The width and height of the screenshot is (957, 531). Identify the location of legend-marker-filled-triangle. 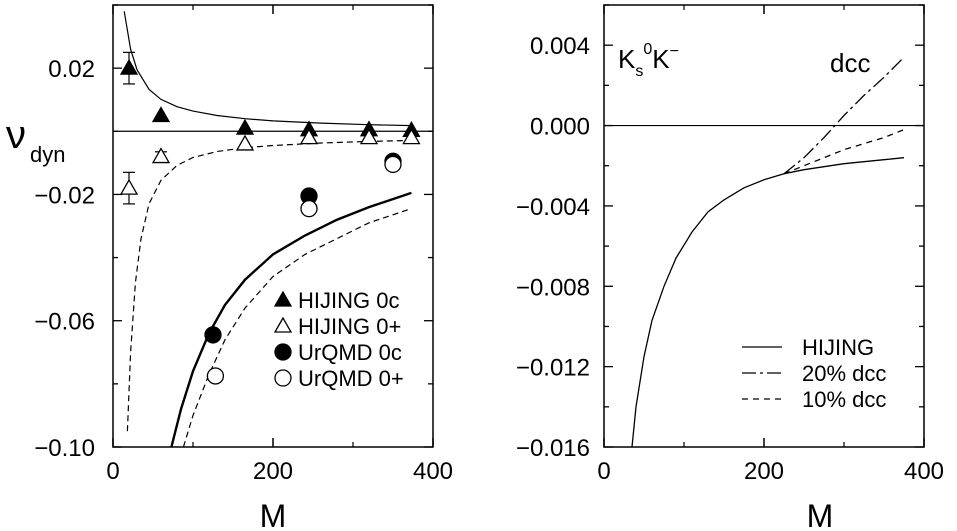
(283, 298).